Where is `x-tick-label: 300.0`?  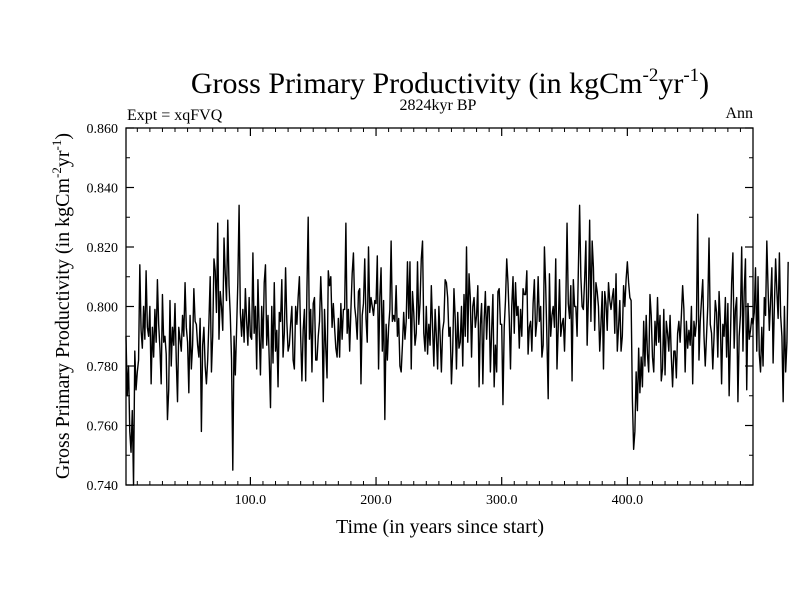 x-tick-label: 300.0 is located at coordinates (502, 500).